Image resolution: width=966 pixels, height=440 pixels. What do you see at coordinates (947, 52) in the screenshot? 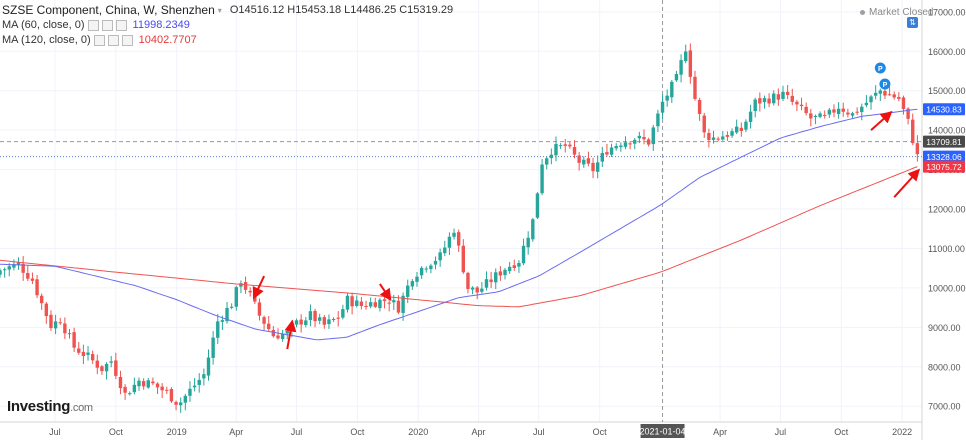
I see `y-tick-label: 16000.00` at bounding box center [947, 52].